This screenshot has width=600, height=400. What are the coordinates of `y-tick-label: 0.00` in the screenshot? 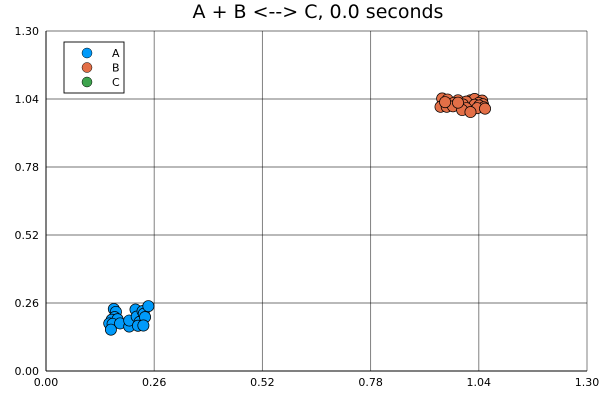 It's located at (27, 371).